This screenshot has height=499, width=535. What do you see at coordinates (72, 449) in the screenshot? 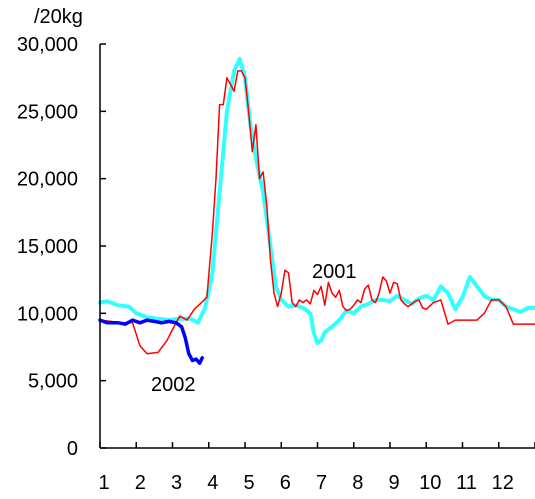
I see `y-tick-label: 0` at bounding box center [72, 449].